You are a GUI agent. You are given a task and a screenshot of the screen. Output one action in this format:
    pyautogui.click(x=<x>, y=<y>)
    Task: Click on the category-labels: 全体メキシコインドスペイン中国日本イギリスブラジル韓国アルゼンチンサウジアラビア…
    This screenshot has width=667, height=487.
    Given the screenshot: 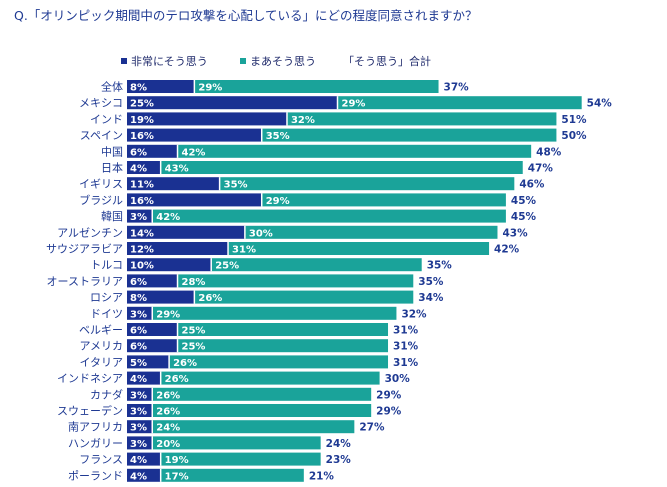 What is the action you would take?
    pyautogui.click(x=84, y=281)
    